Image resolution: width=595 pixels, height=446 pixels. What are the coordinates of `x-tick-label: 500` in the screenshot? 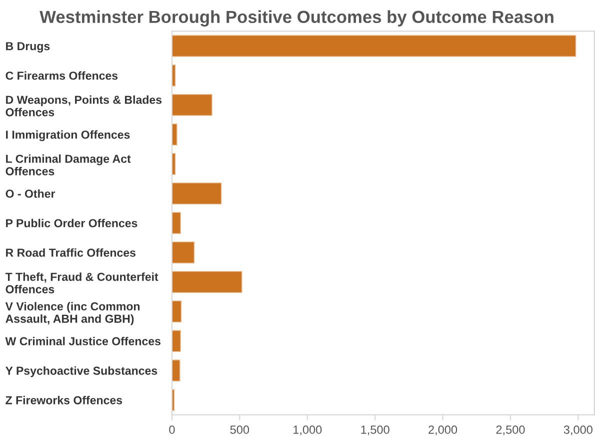 It's located at (240, 430).